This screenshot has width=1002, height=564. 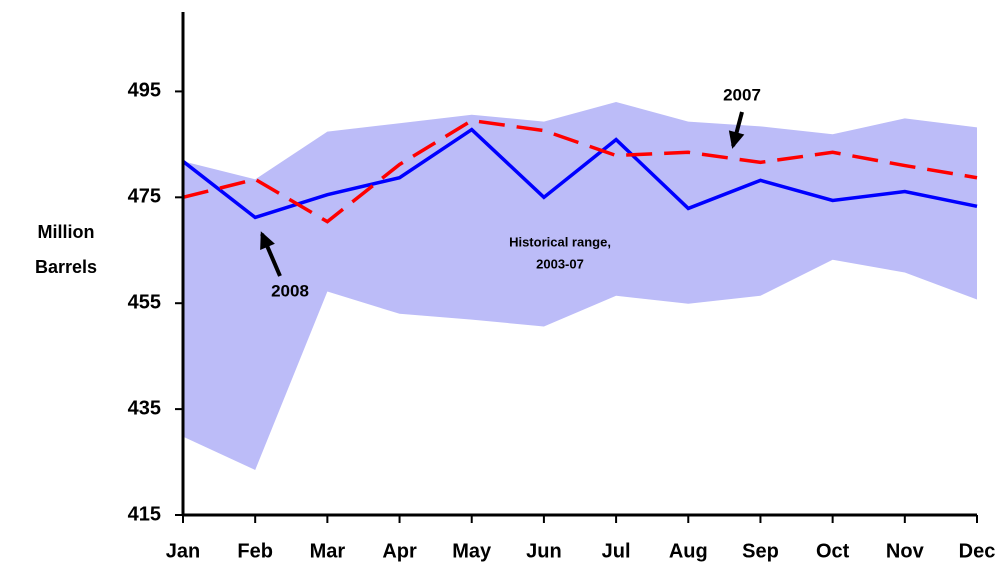 I want to click on x-tick-label: Feb, so click(x=255, y=551).